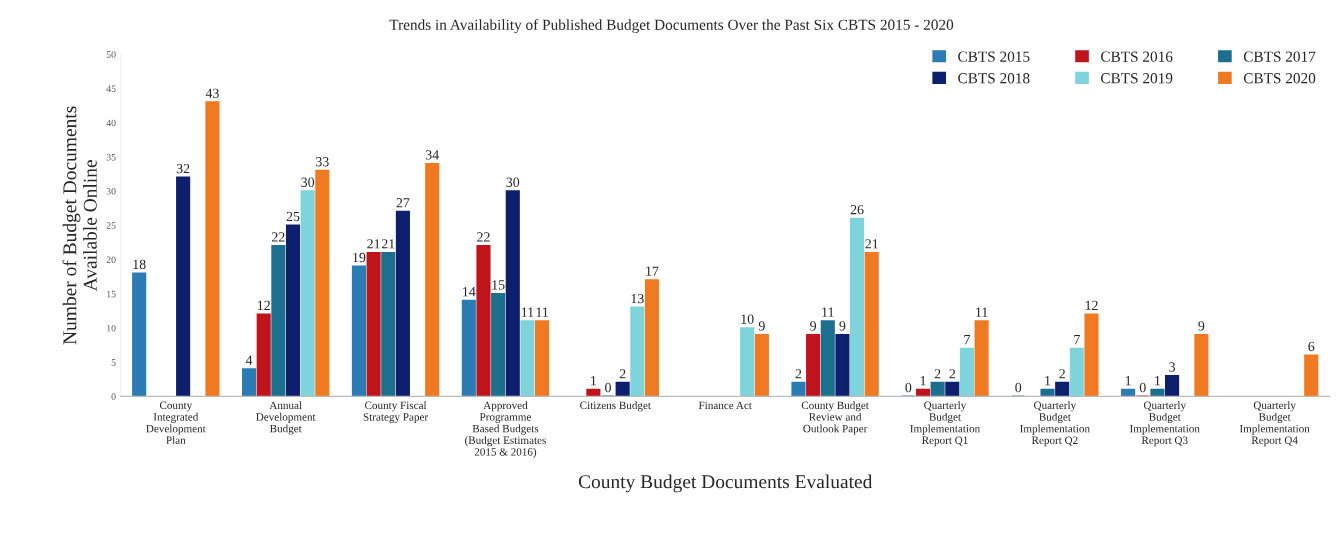 The width and height of the screenshot is (1343, 543). What do you see at coordinates (79, 225) in the screenshot?
I see `y-axis-title: Number of Budget Documents Available Online` at bounding box center [79, 225].